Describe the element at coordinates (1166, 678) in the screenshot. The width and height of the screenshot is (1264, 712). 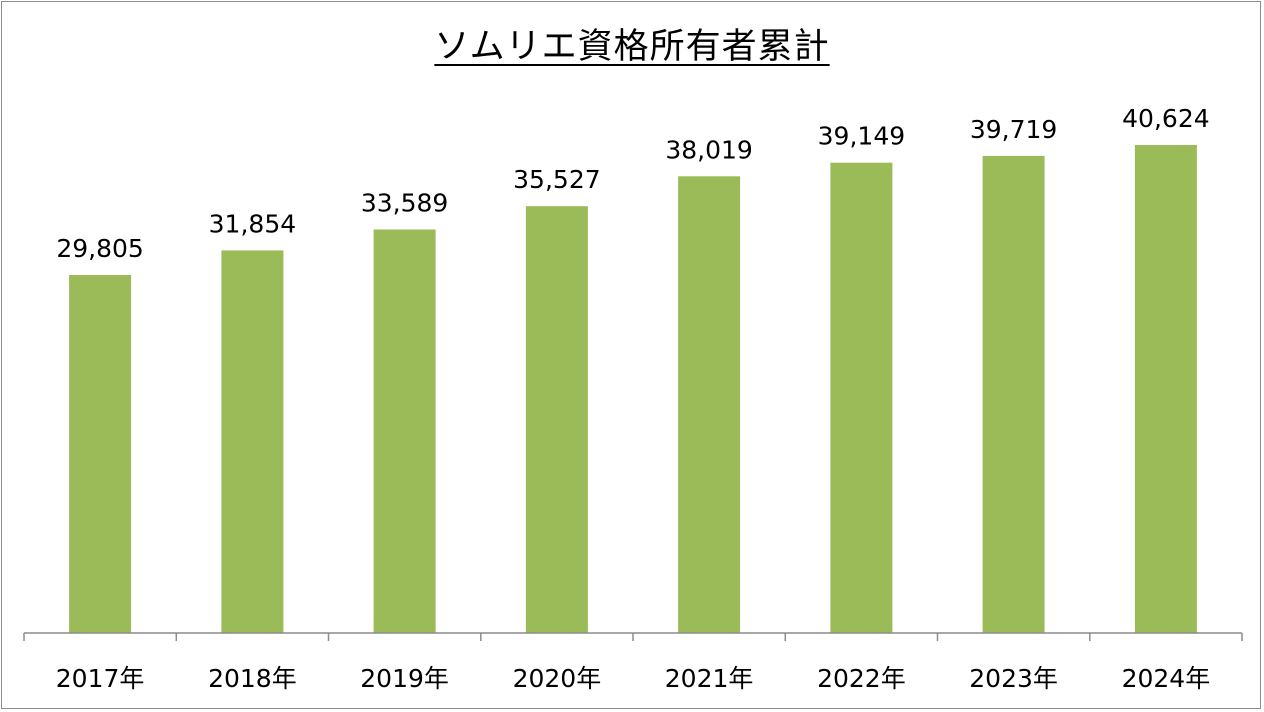
I see `x-tick-label-7: 2024年` at that location.